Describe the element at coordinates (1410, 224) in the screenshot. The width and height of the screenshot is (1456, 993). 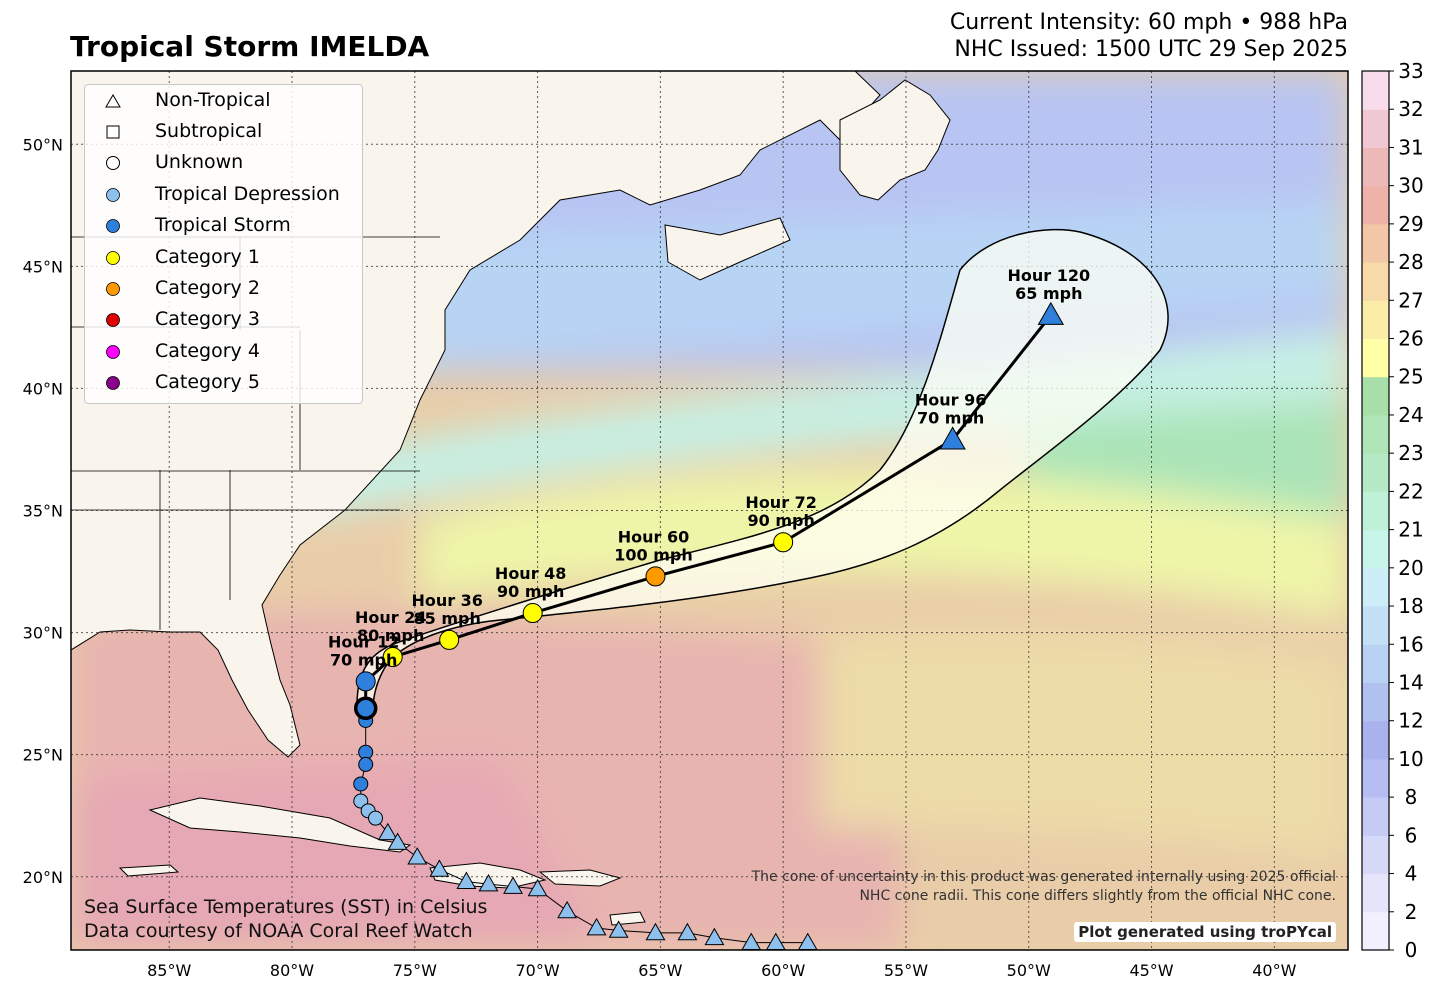
I see `colorbar-tick-label: 29` at that location.